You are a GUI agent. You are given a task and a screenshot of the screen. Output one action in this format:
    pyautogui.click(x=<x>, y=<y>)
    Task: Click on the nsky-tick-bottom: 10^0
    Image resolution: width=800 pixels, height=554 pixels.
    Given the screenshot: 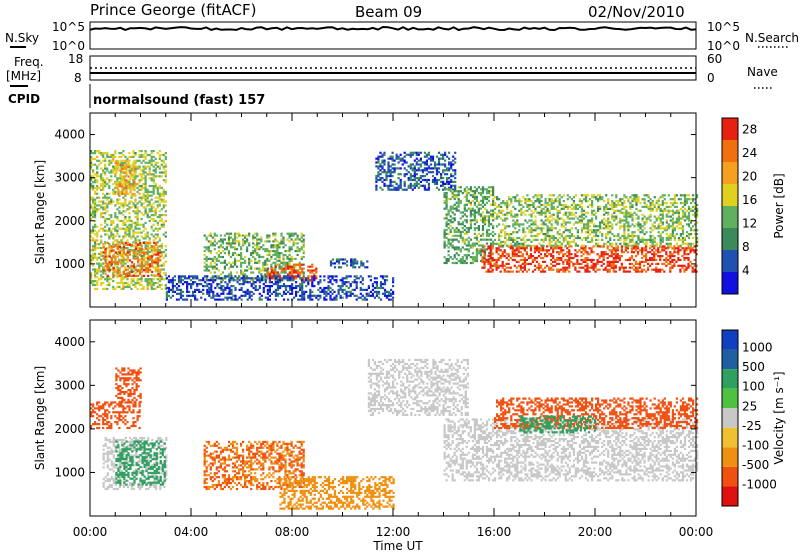 What is the action you would take?
    pyautogui.click(x=68, y=46)
    